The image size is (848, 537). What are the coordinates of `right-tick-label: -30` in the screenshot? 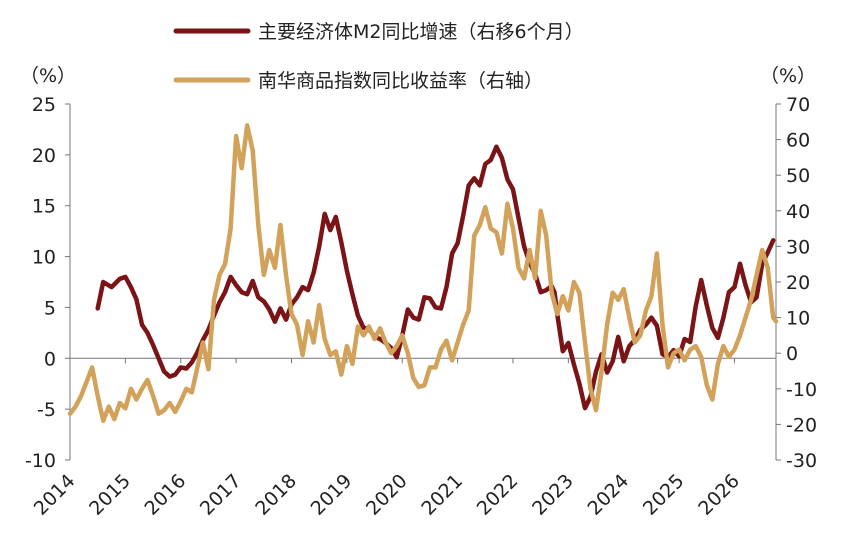 It's located at (801, 461).